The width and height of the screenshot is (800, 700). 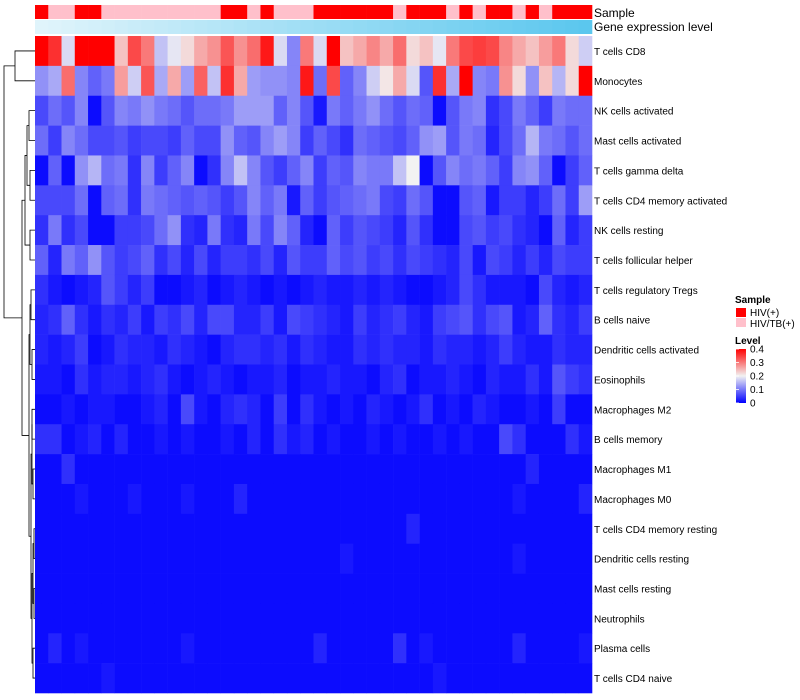 I want to click on dendrogram-branch, so click(x=32, y=185).